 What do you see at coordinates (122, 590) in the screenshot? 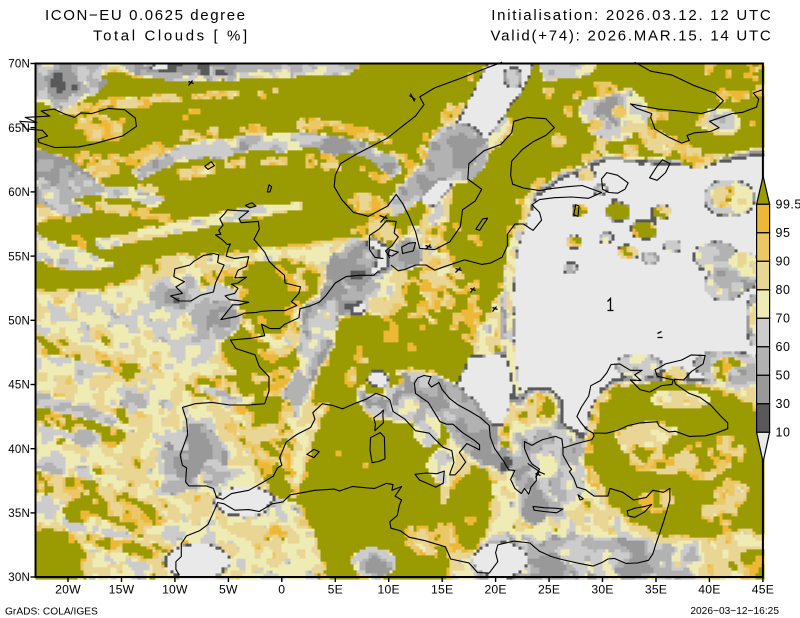
I see `svg-text: 15W` at bounding box center [122, 590].